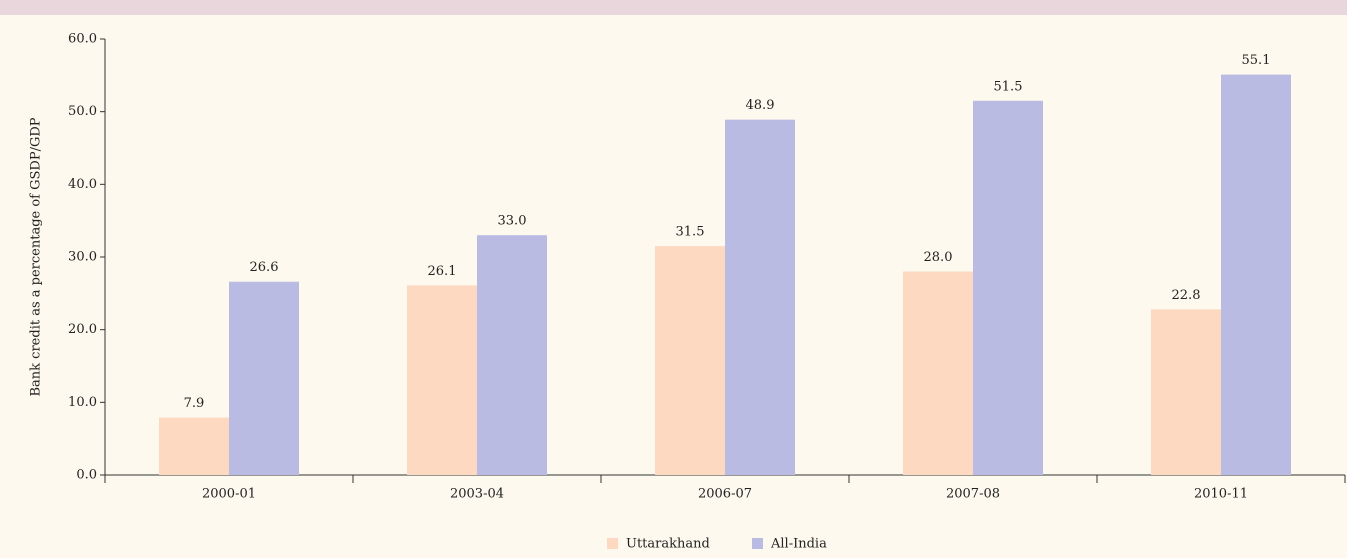  I want to click on x-tick-label: 2003-04, so click(477, 494).